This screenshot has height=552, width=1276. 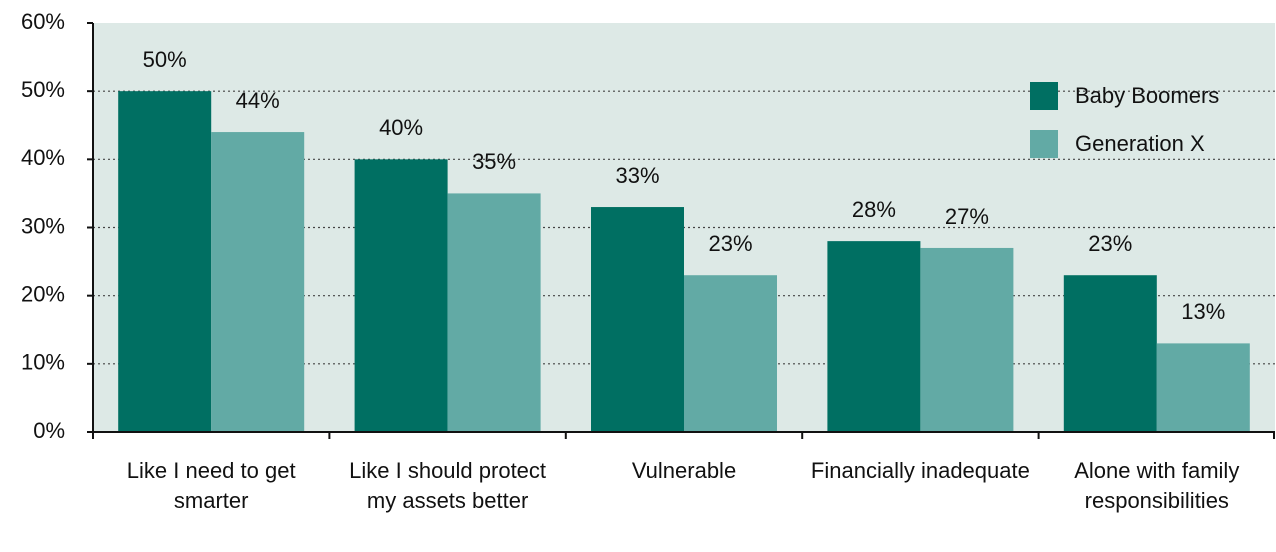 I want to click on data-label: 35%, so click(x=494, y=161).